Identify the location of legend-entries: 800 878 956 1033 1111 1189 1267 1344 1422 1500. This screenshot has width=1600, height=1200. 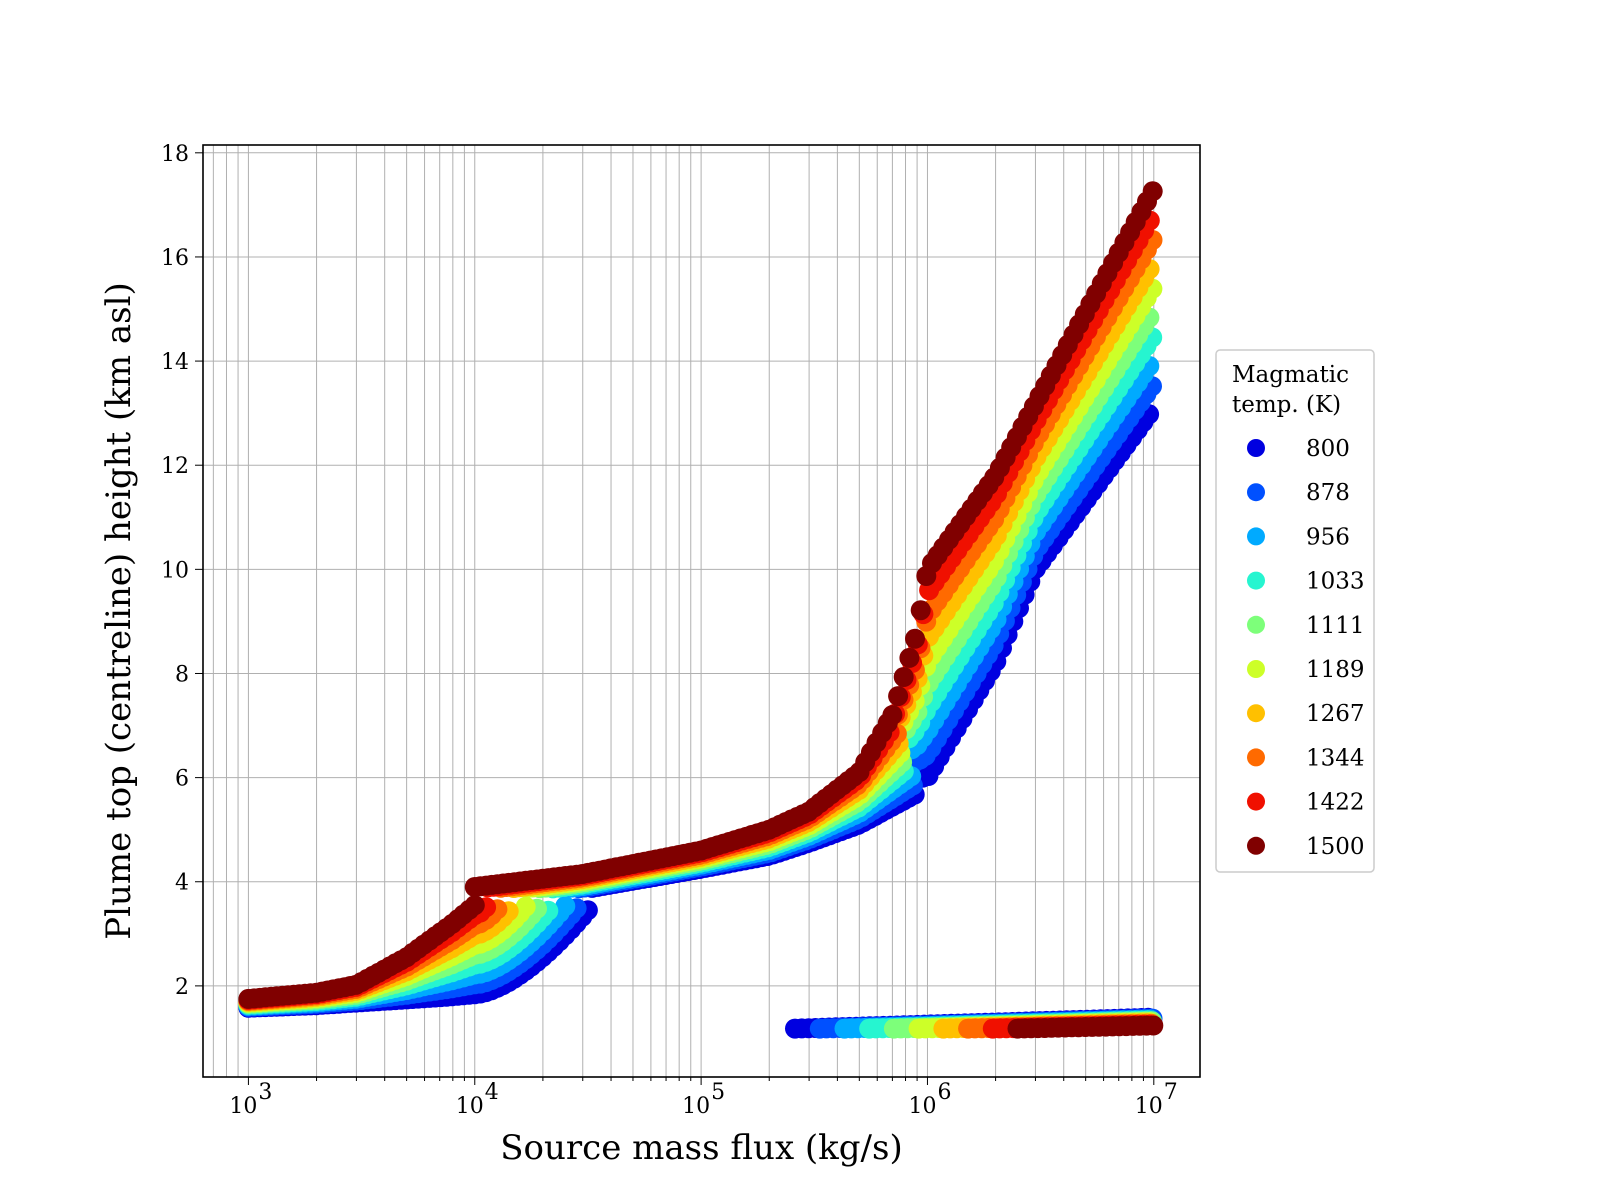
(1306, 648).